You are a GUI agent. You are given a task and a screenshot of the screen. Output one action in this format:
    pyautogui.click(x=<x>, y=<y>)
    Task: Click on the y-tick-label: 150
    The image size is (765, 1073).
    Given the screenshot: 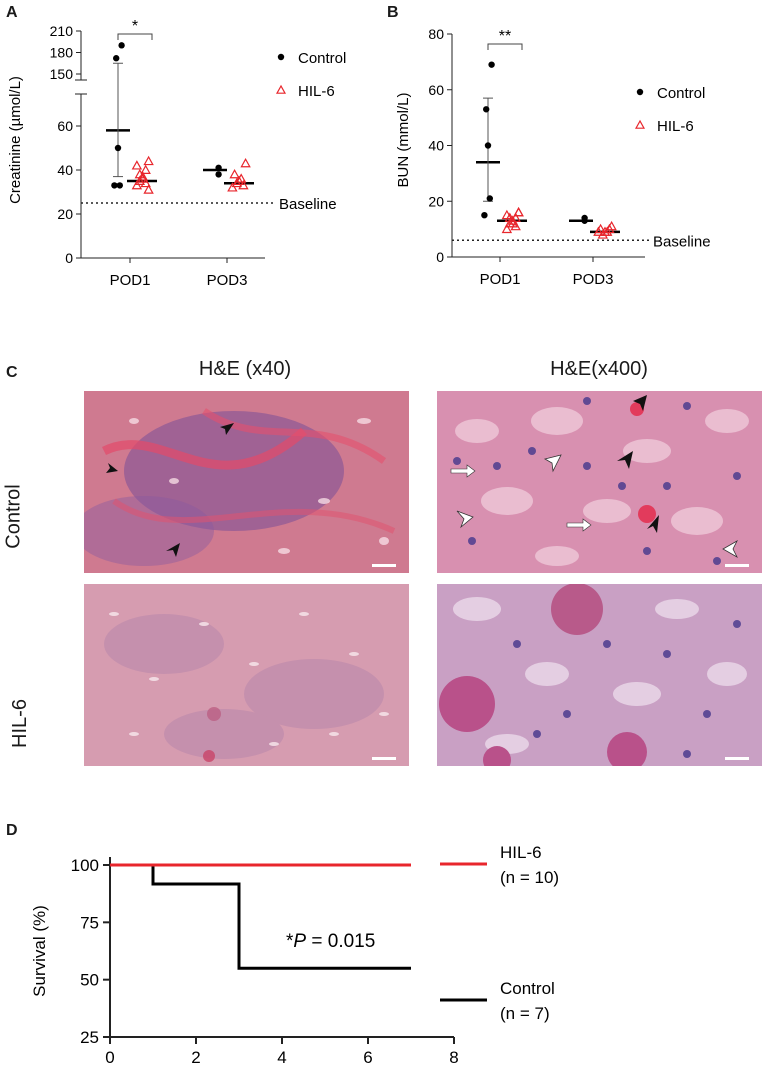 What is the action you would take?
    pyautogui.click(x=62, y=74)
    